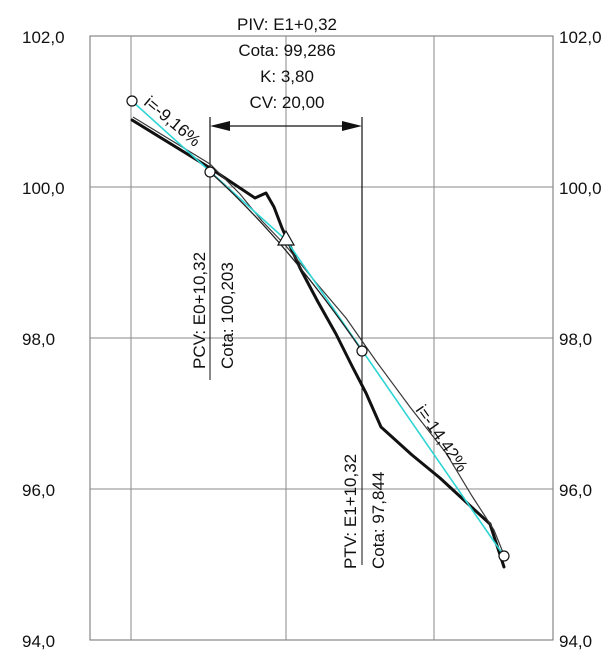  Describe the element at coordinates (287, 102) in the screenshot. I see `piv-curve-length-label: CV: 20,00` at that location.